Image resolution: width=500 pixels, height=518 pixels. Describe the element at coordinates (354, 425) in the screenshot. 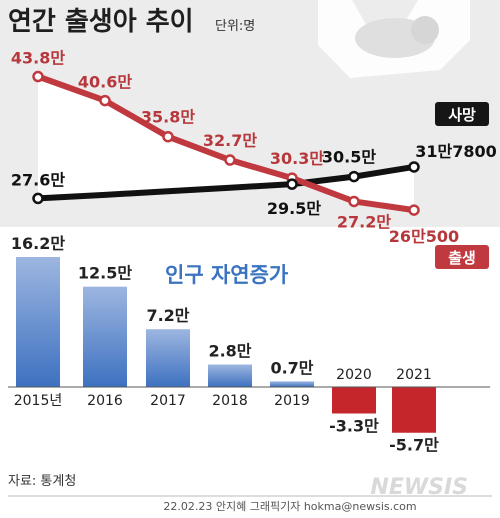

I see `bar-value-label: -3.3만` at that location.